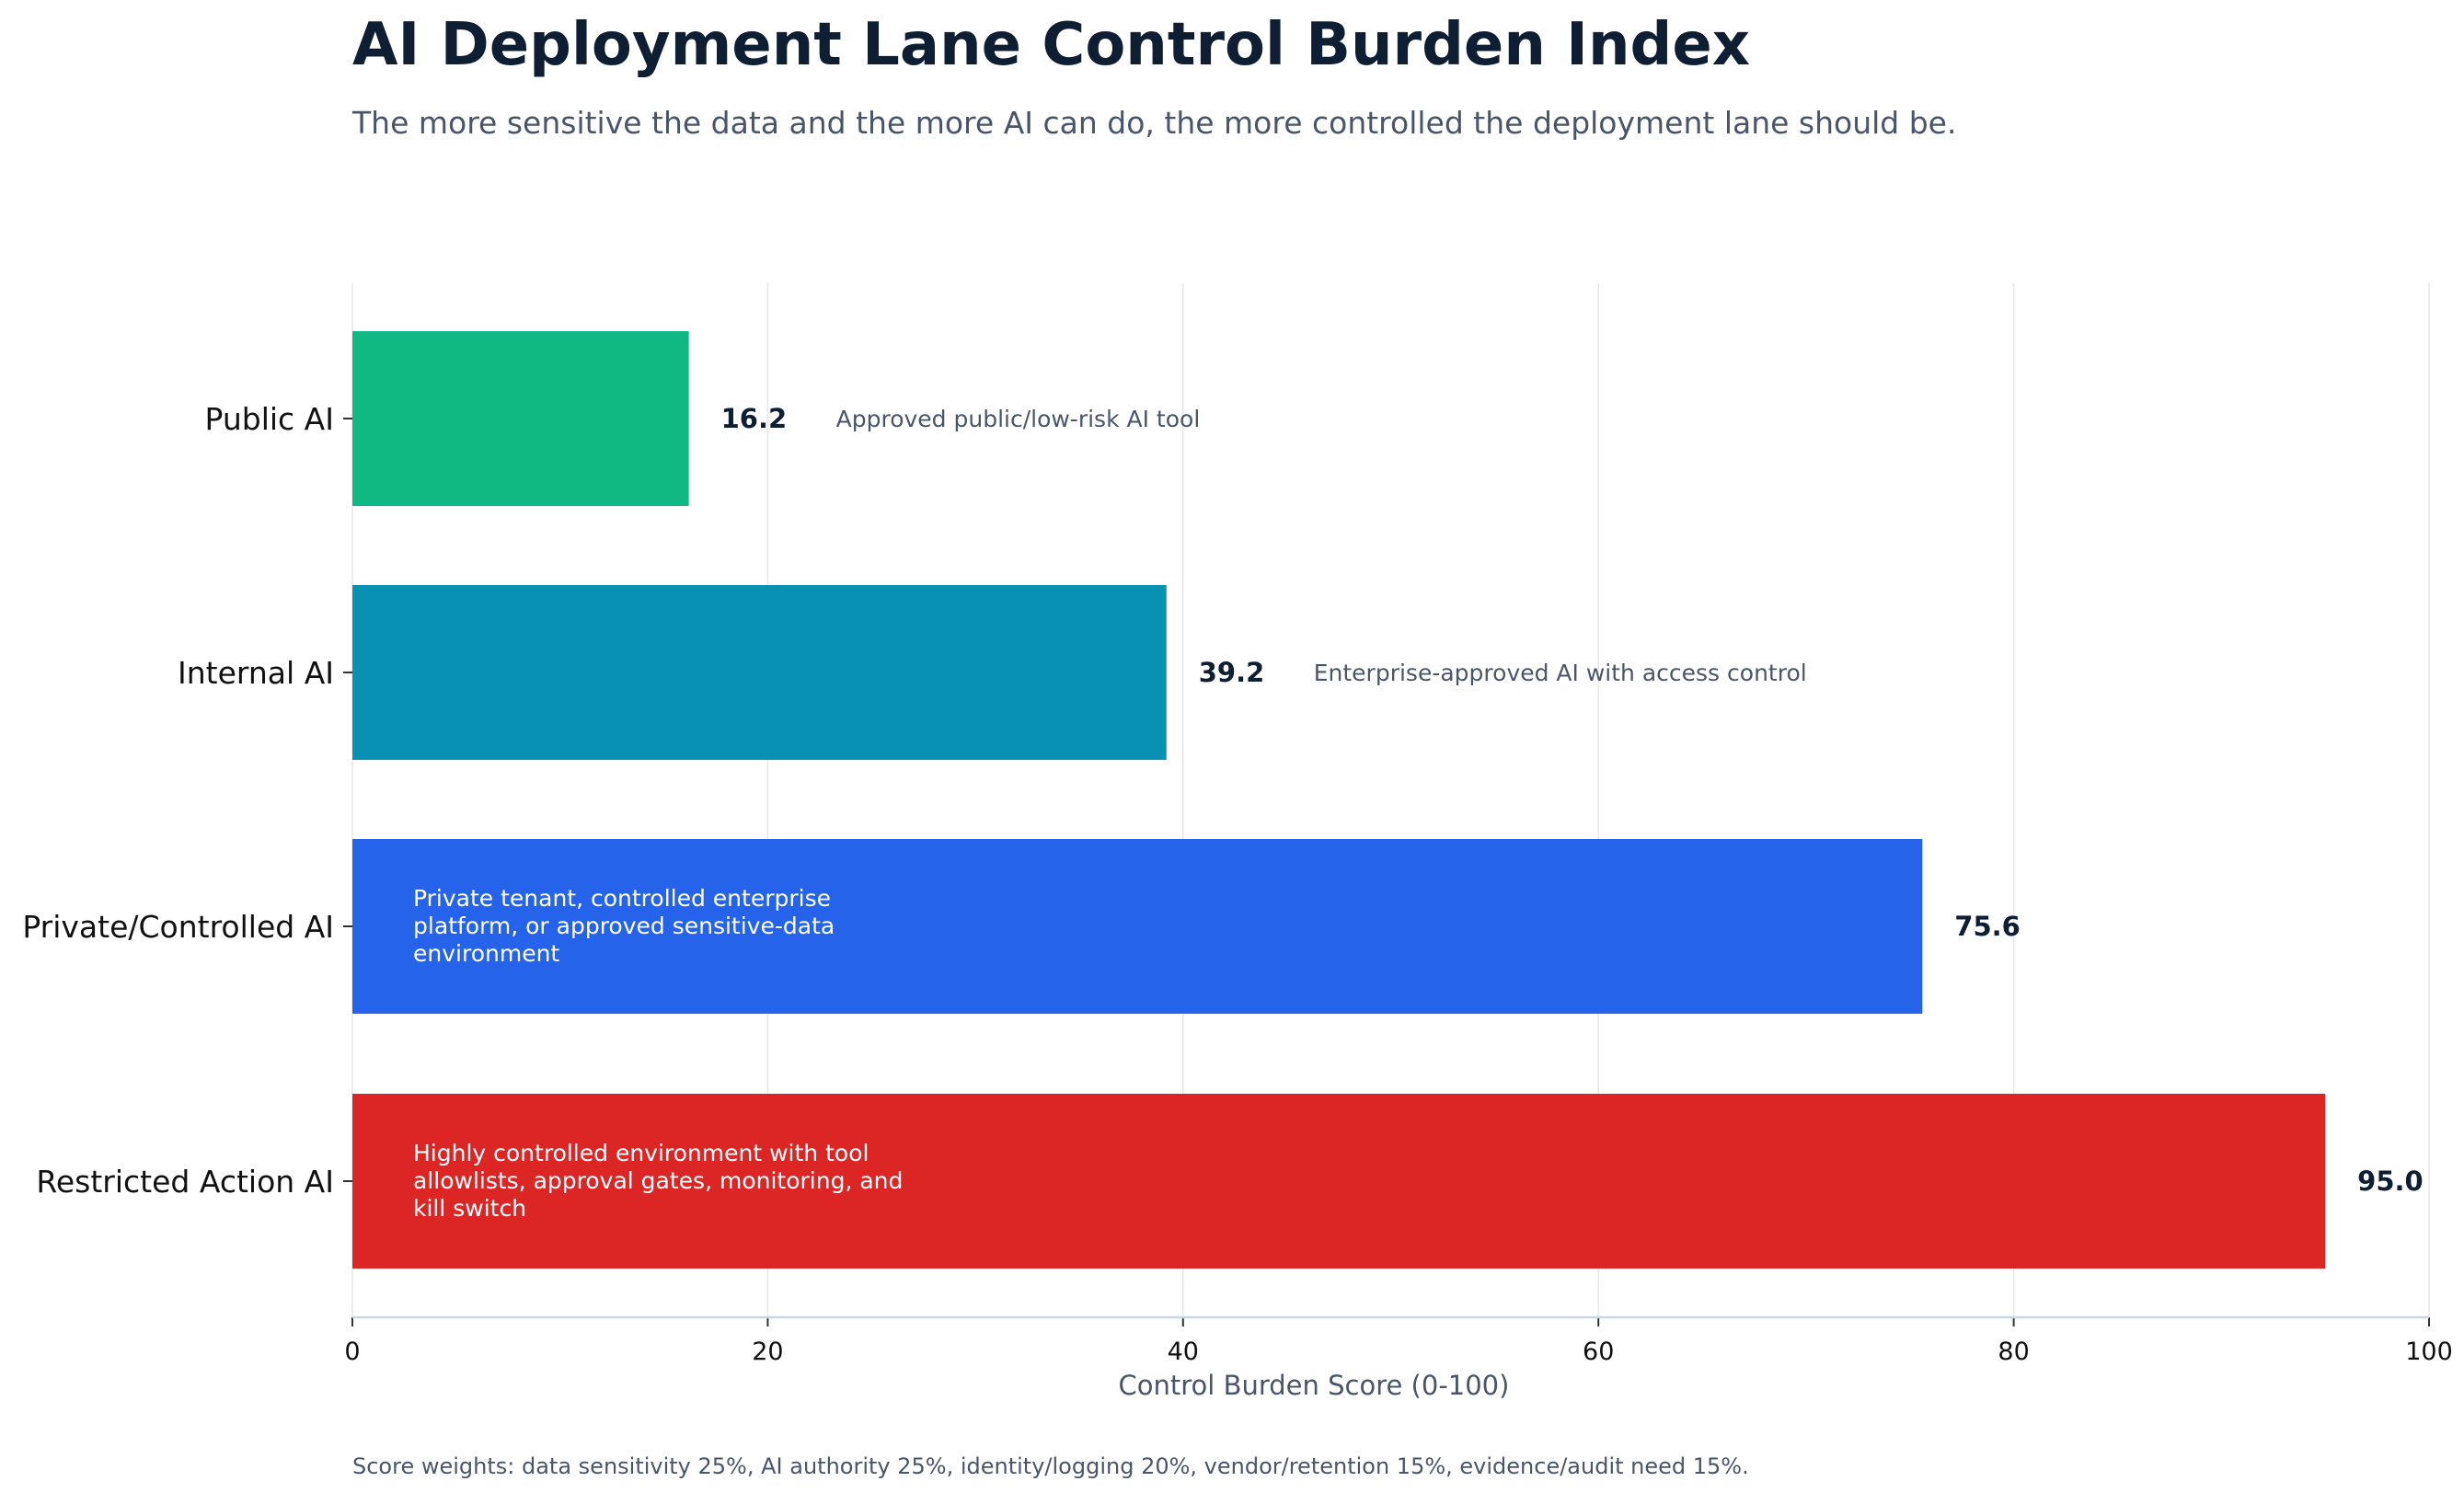 Image resolution: width=2464 pixels, height=1493 pixels. I want to click on value-label: 39.2, so click(1232, 672).